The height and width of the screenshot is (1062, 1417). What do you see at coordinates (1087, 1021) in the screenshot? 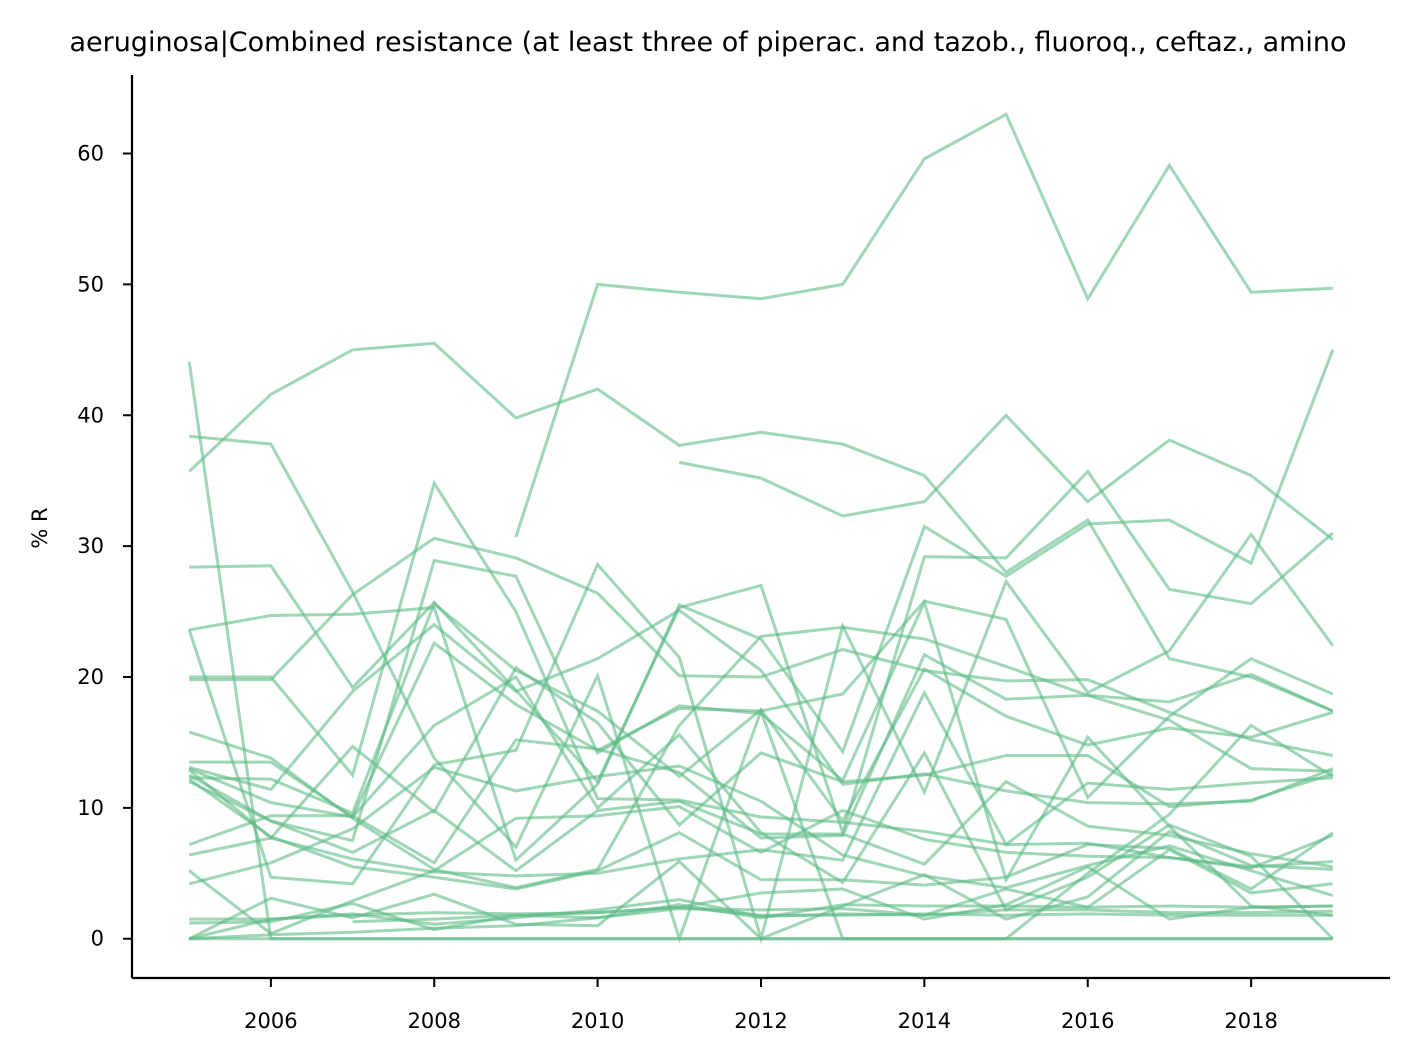
I see `x-tick-label-2016: 2016` at bounding box center [1087, 1021].